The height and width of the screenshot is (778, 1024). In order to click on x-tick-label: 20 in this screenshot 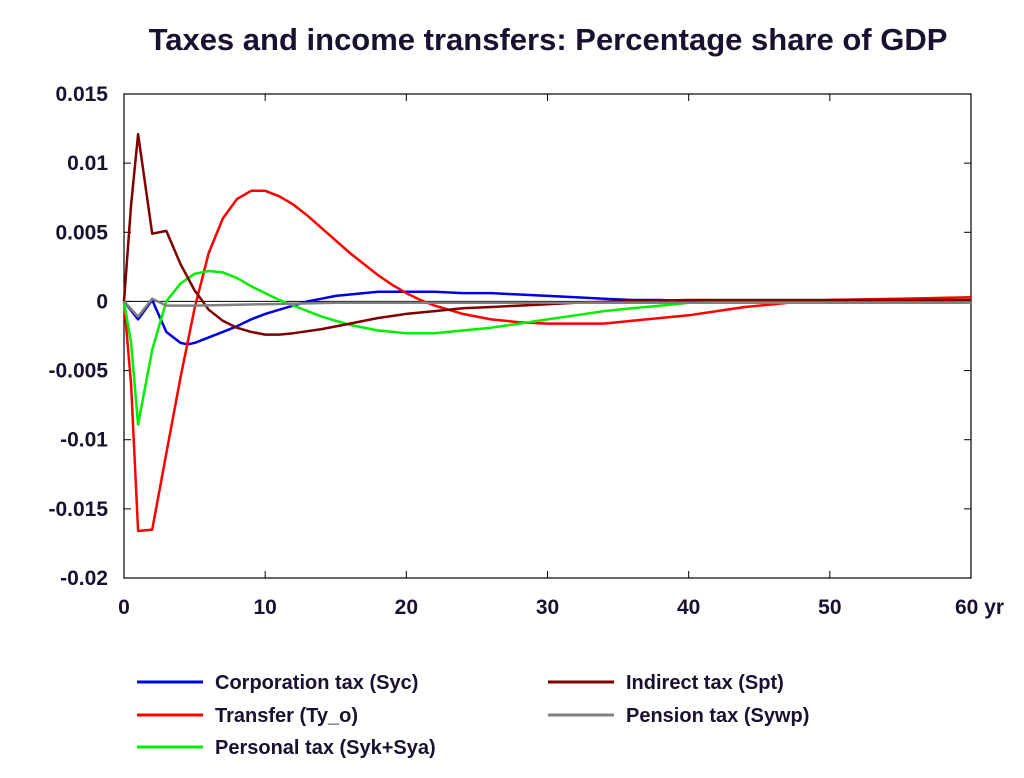, I will do `click(406, 607)`.